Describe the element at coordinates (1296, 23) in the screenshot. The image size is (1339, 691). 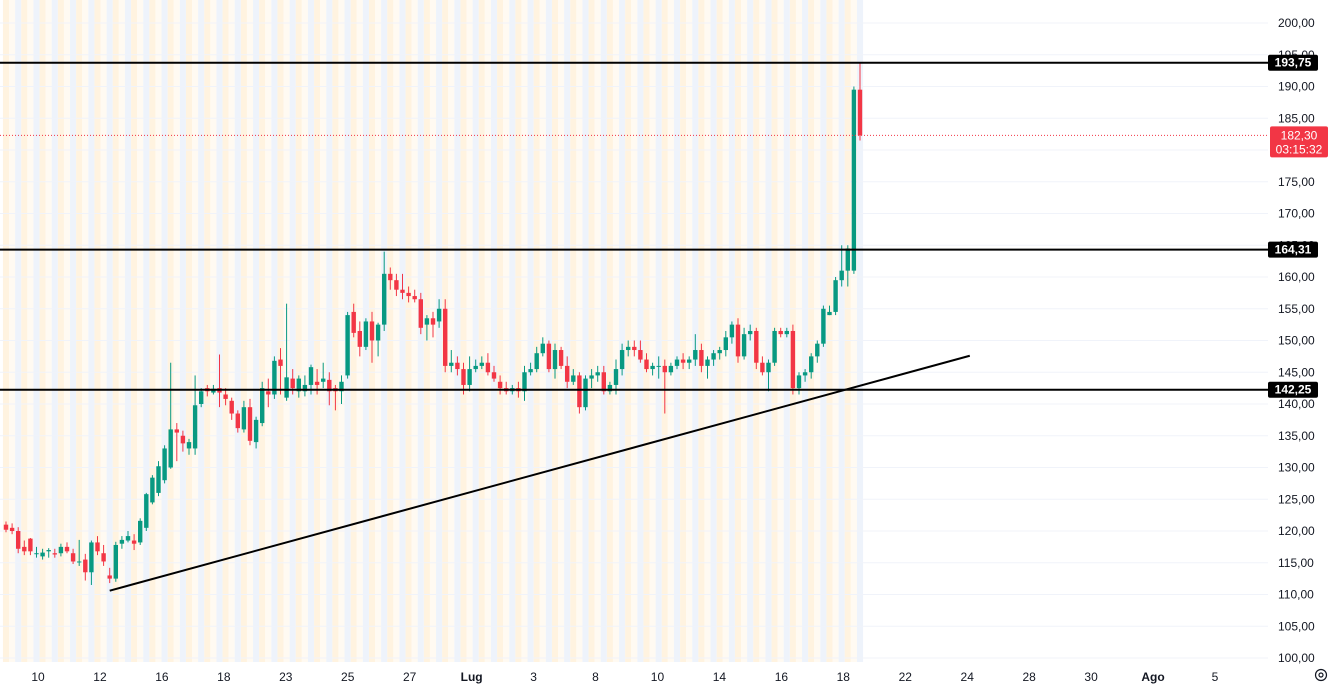
I see `price-tick-label: 200,00` at that location.